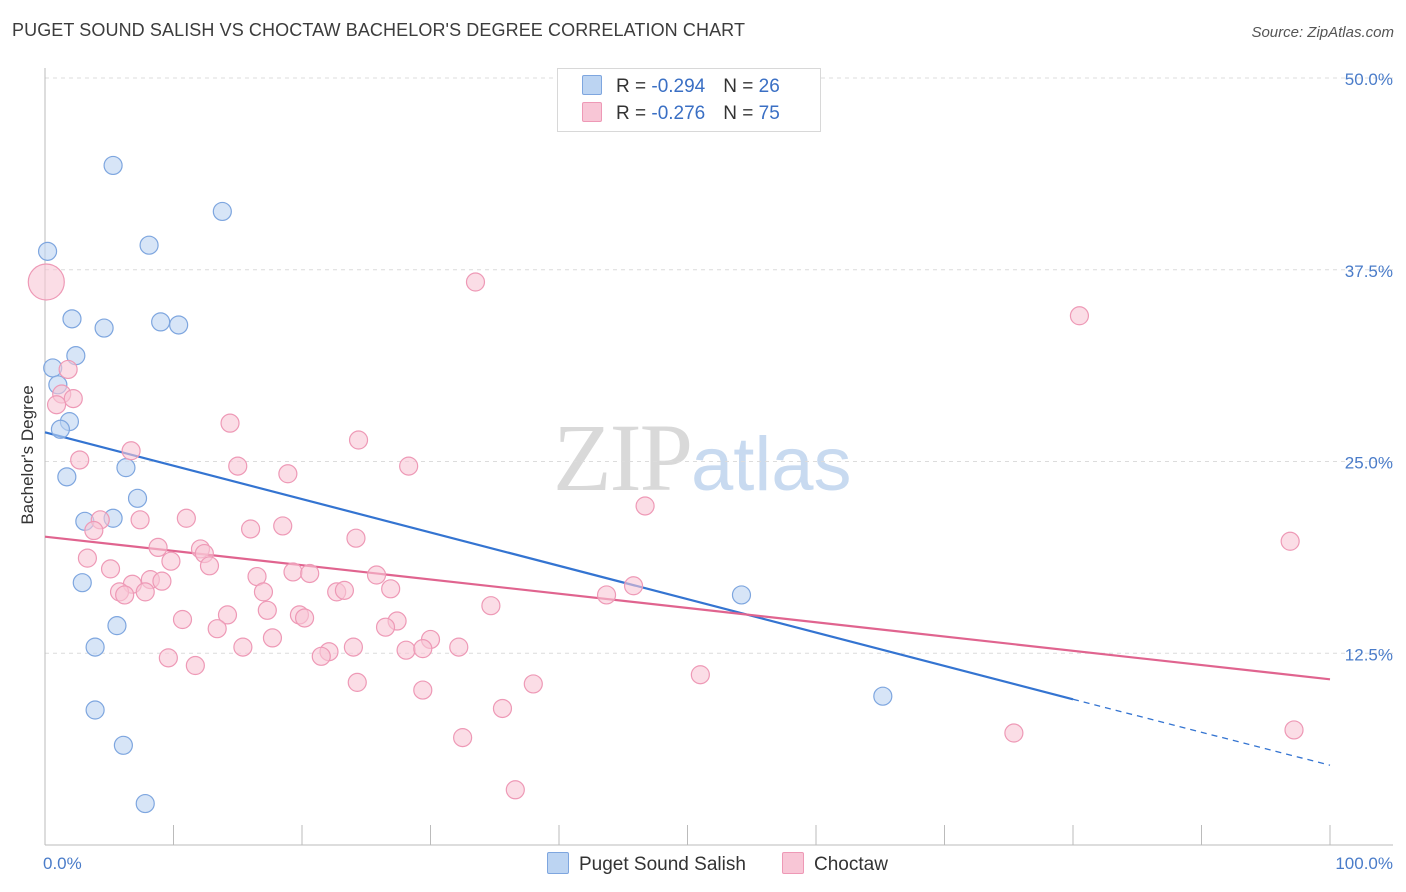 Image resolution: width=1406 pixels, height=892 pixels. What do you see at coordinates (687, 608) in the screenshot?
I see `trend-line-choctaw` at bounding box center [687, 608].